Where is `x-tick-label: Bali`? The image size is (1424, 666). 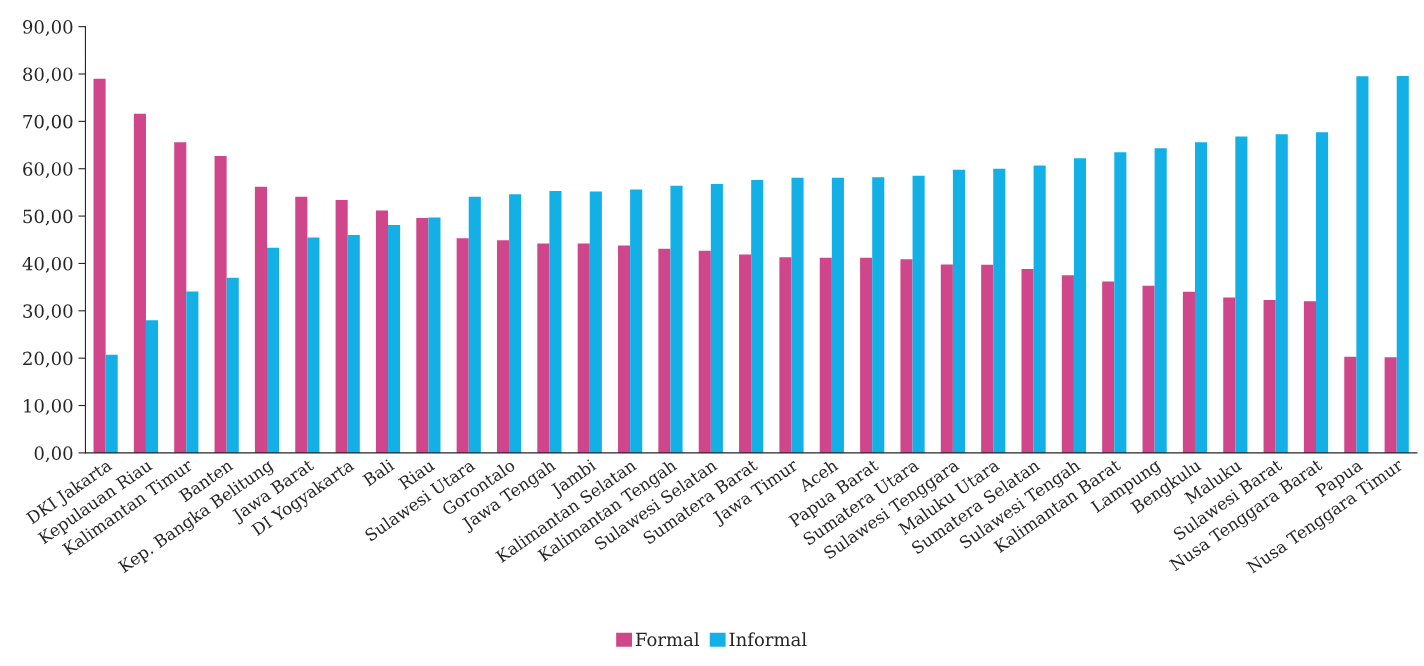
x-tick-label: Bali is located at coordinates (378, 472).